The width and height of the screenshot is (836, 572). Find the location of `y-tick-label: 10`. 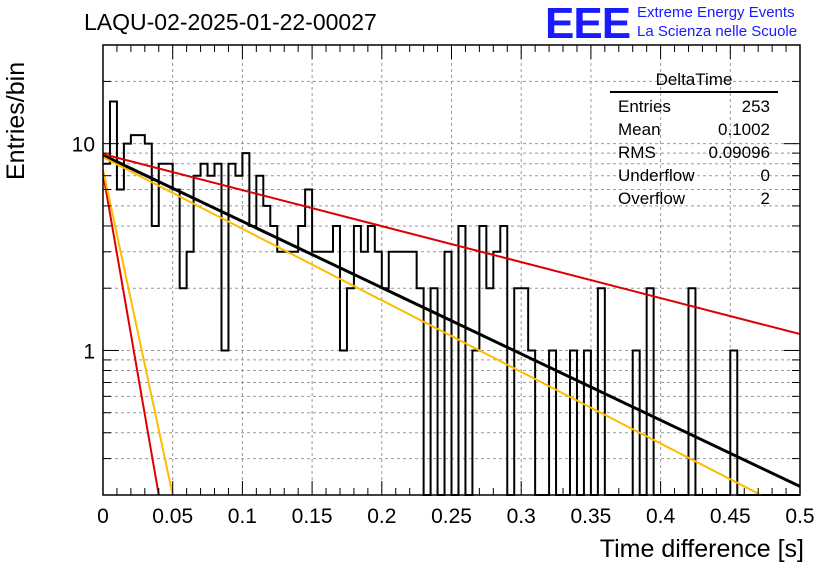

y-tick-label: 10 is located at coordinates (83, 145).